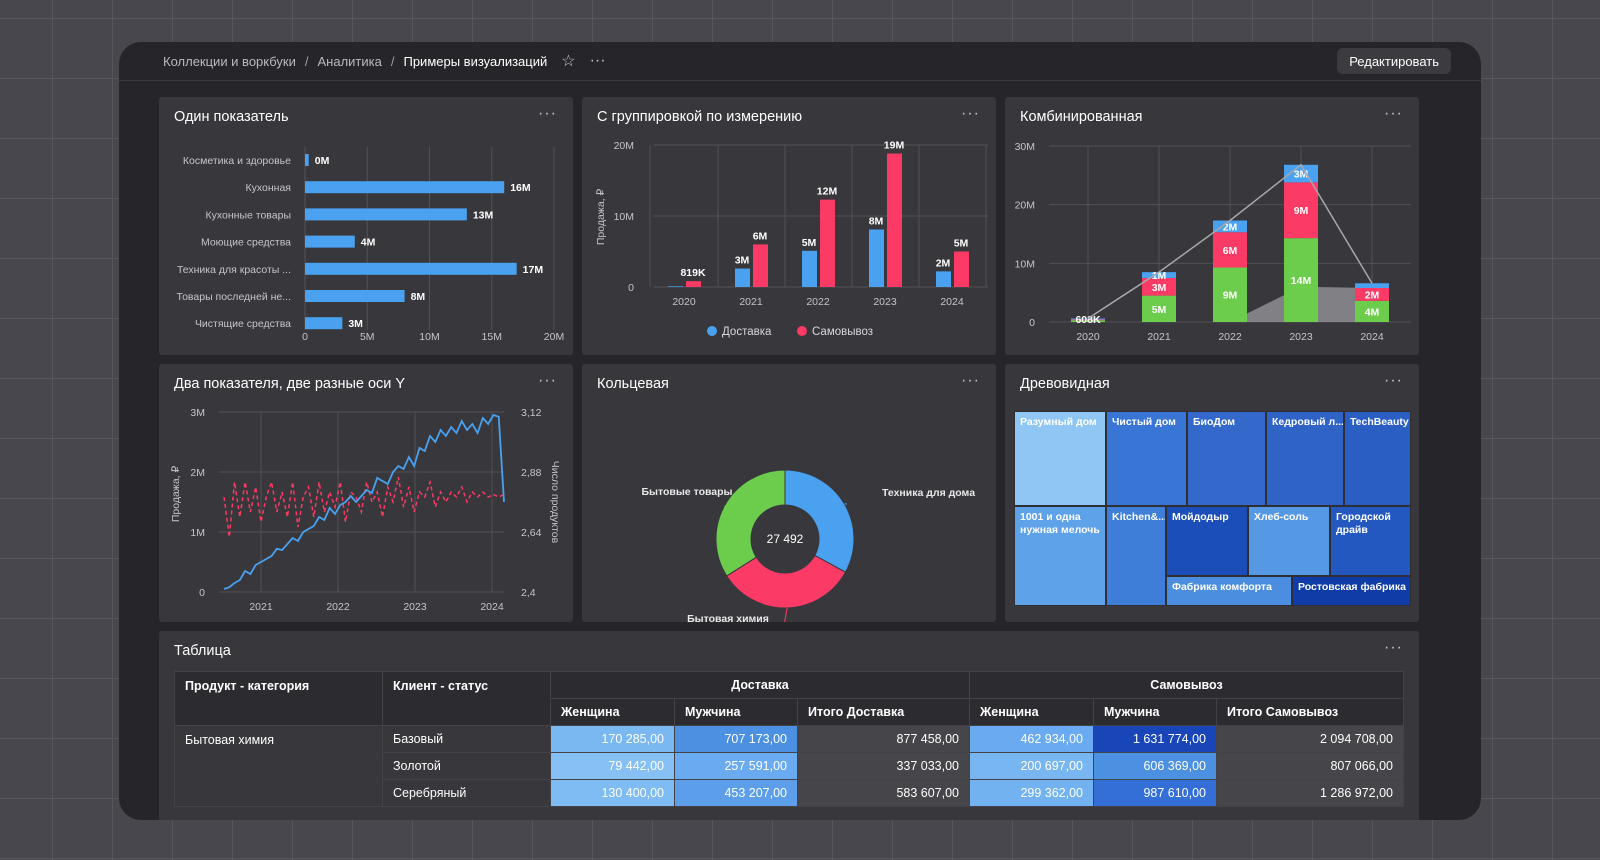 This screenshot has height=860, width=1600. What do you see at coordinates (736, 712) in the screenshot?
I see `header-delivery-man: Мужчина` at bounding box center [736, 712].